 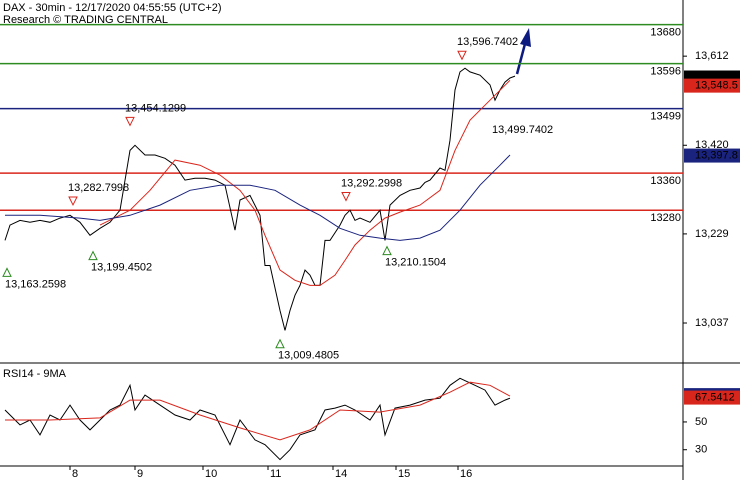 I want to click on x-tick-label: 8, so click(x=75, y=474).